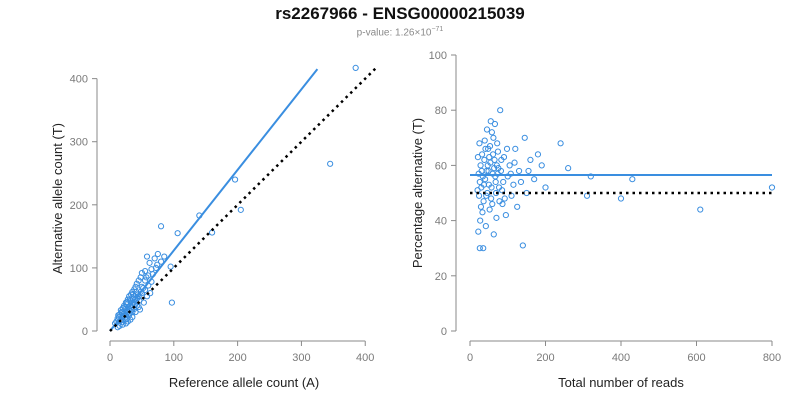  Describe the element at coordinates (441, 222) in the screenshot. I see `y-tick-label: 40` at that location.